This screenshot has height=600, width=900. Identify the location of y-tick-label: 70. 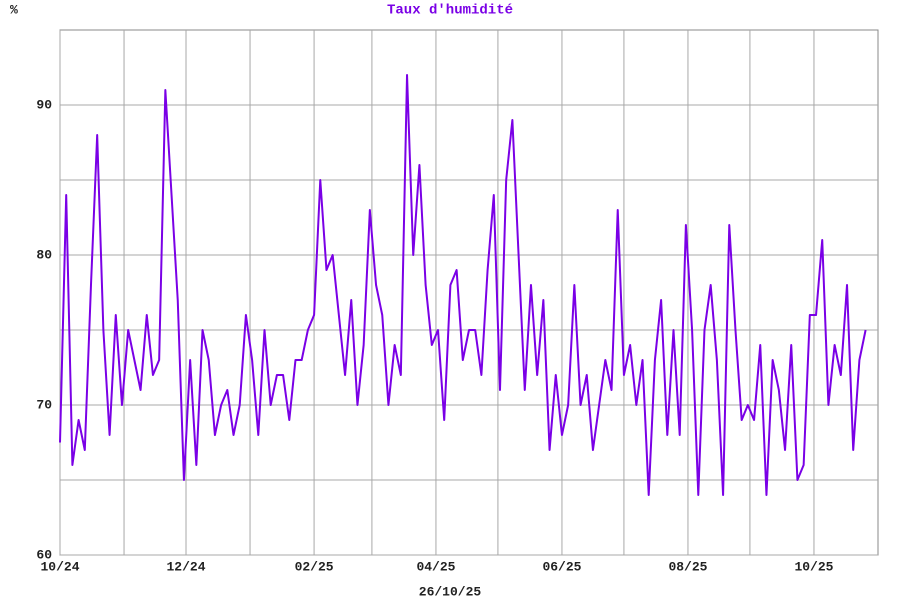
(44, 404).